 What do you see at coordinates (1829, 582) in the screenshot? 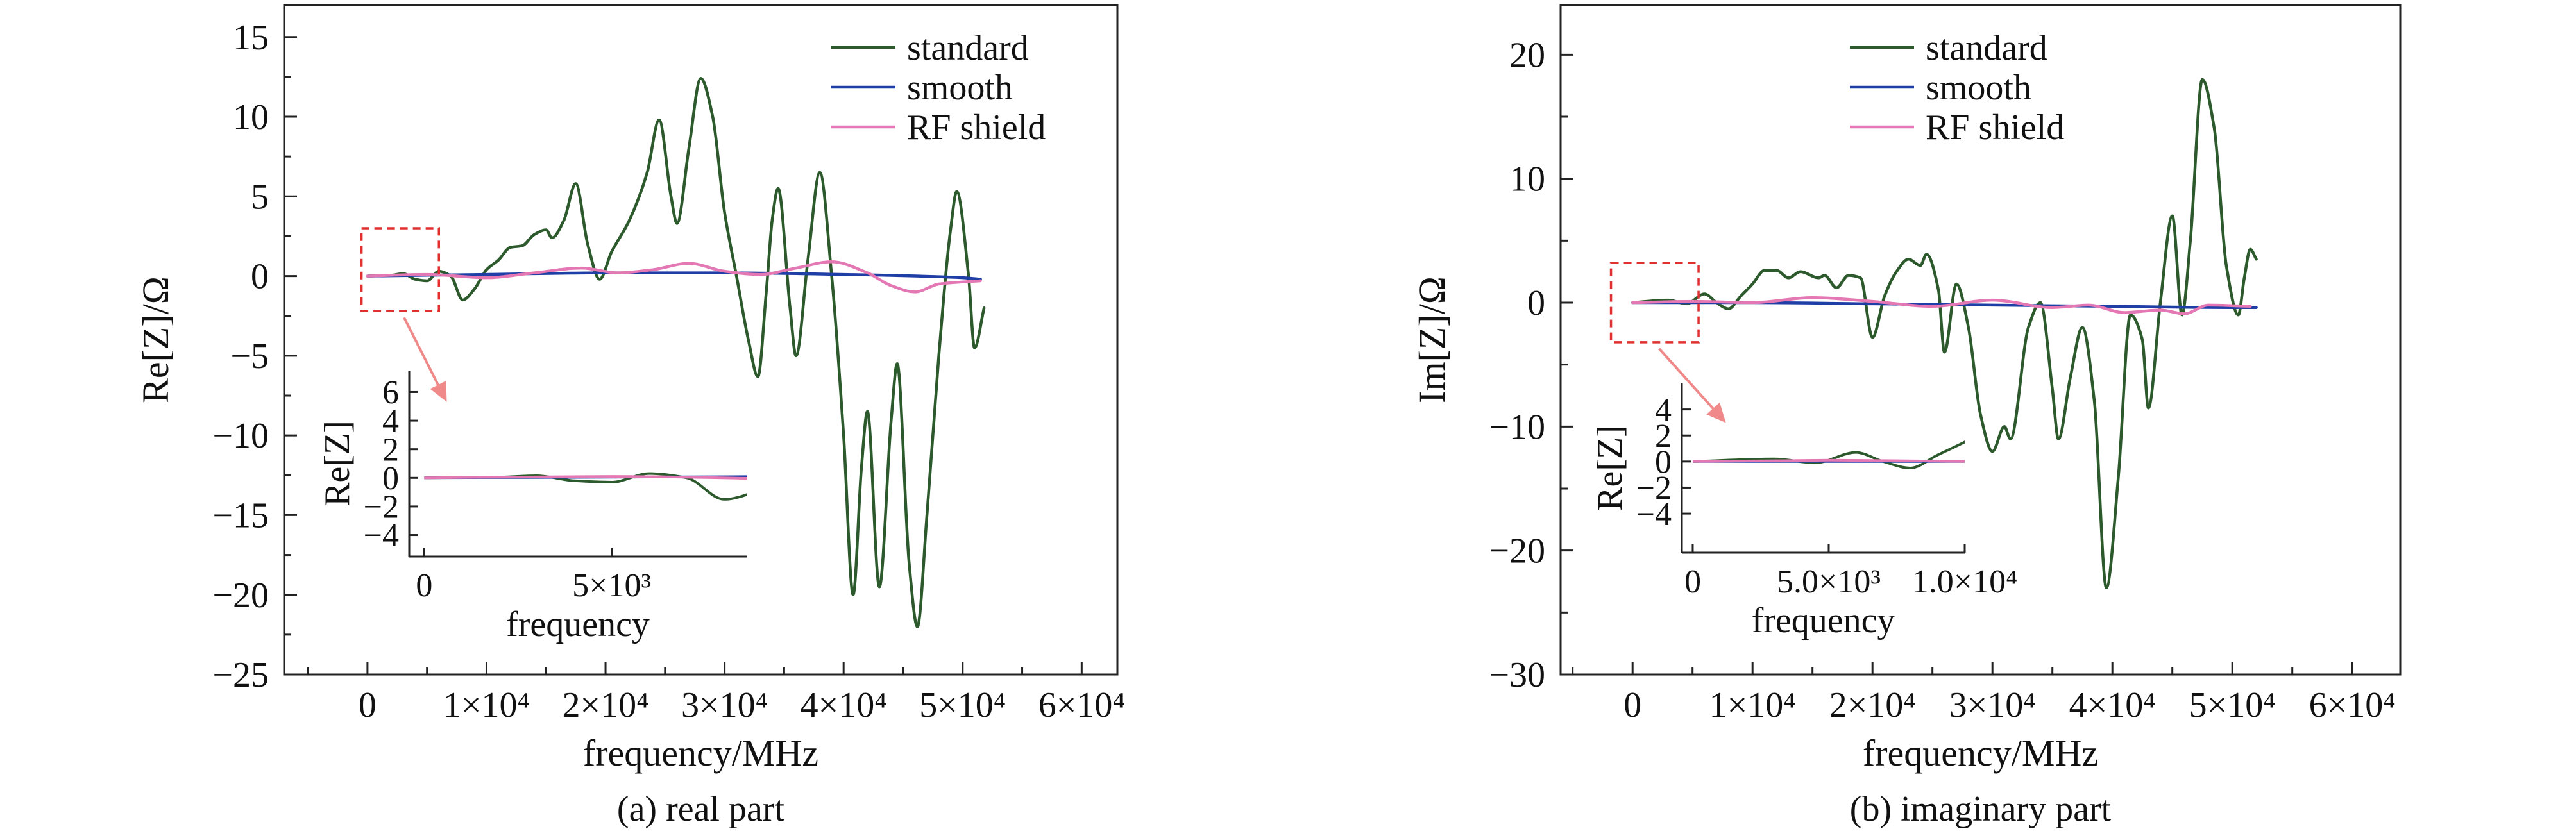
I see `panel-b-inset-x-tick-label: 5.0×10³` at bounding box center [1829, 582].